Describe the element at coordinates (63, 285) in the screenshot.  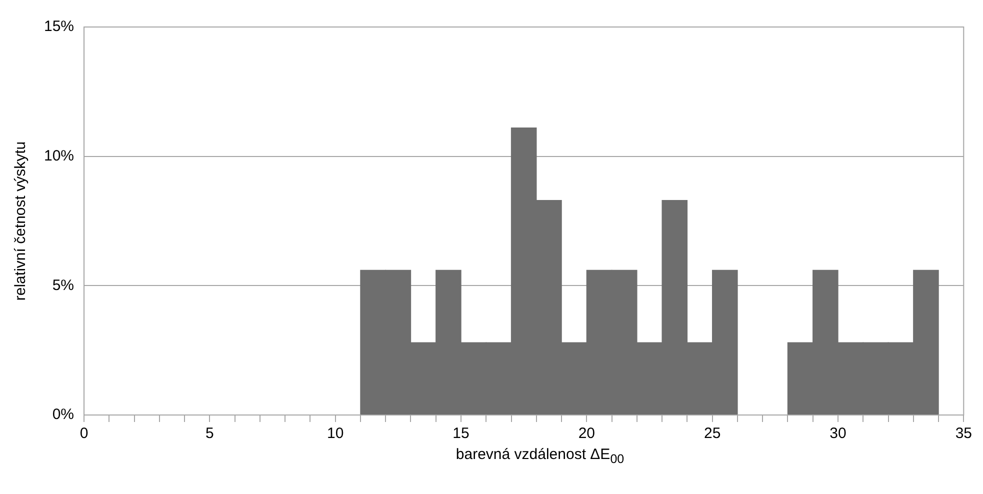
I see `y-tick-label: 5%` at that location.